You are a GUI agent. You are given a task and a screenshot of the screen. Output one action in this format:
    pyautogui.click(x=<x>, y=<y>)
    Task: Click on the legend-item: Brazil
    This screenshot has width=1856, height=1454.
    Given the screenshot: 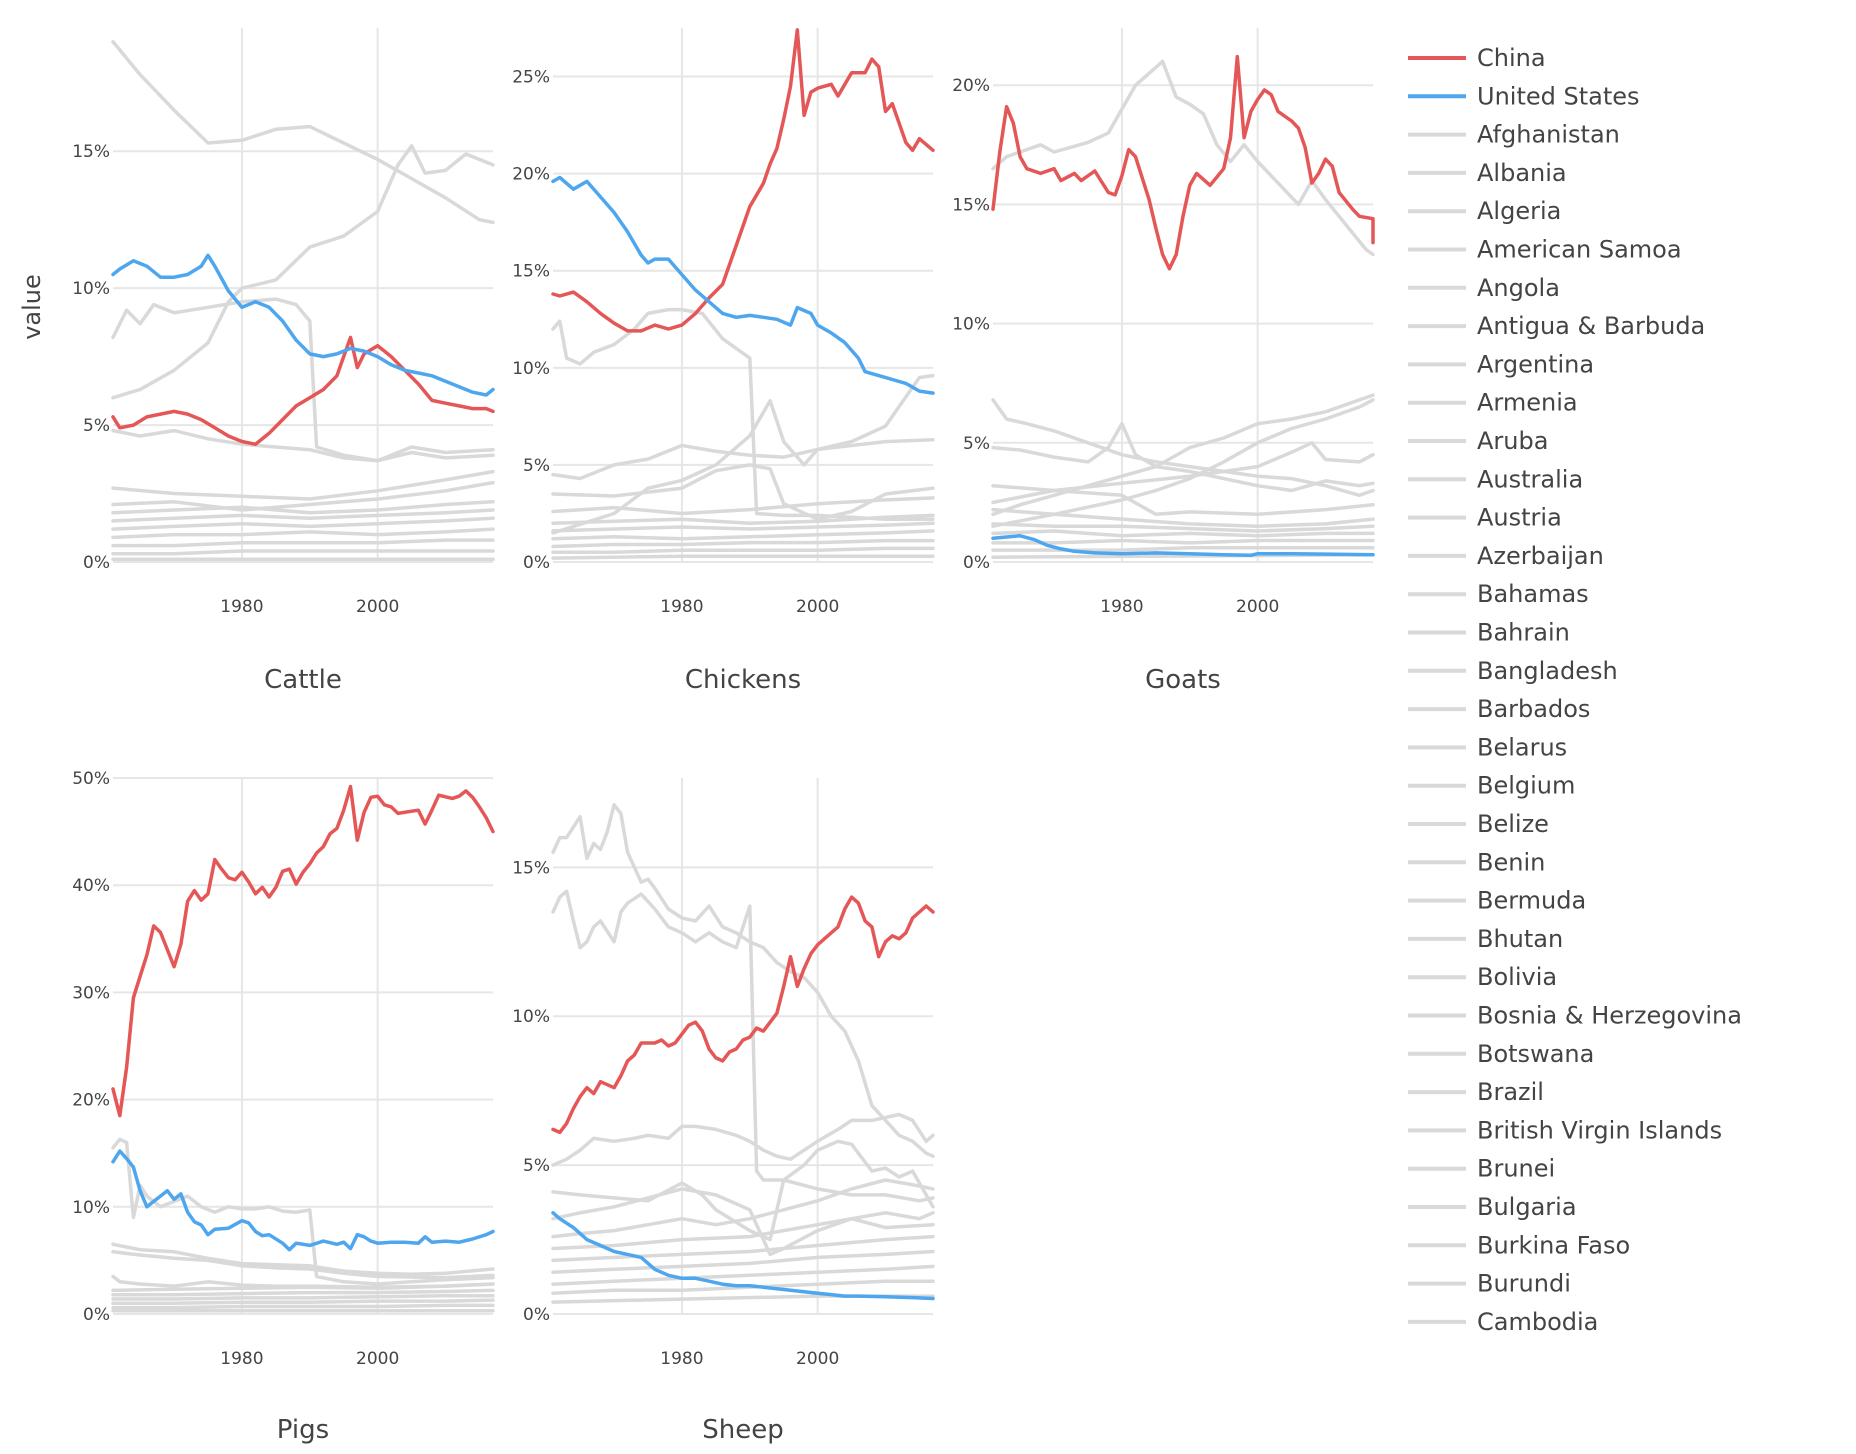 What is the action you would take?
    pyautogui.click(x=1476, y=1092)
    